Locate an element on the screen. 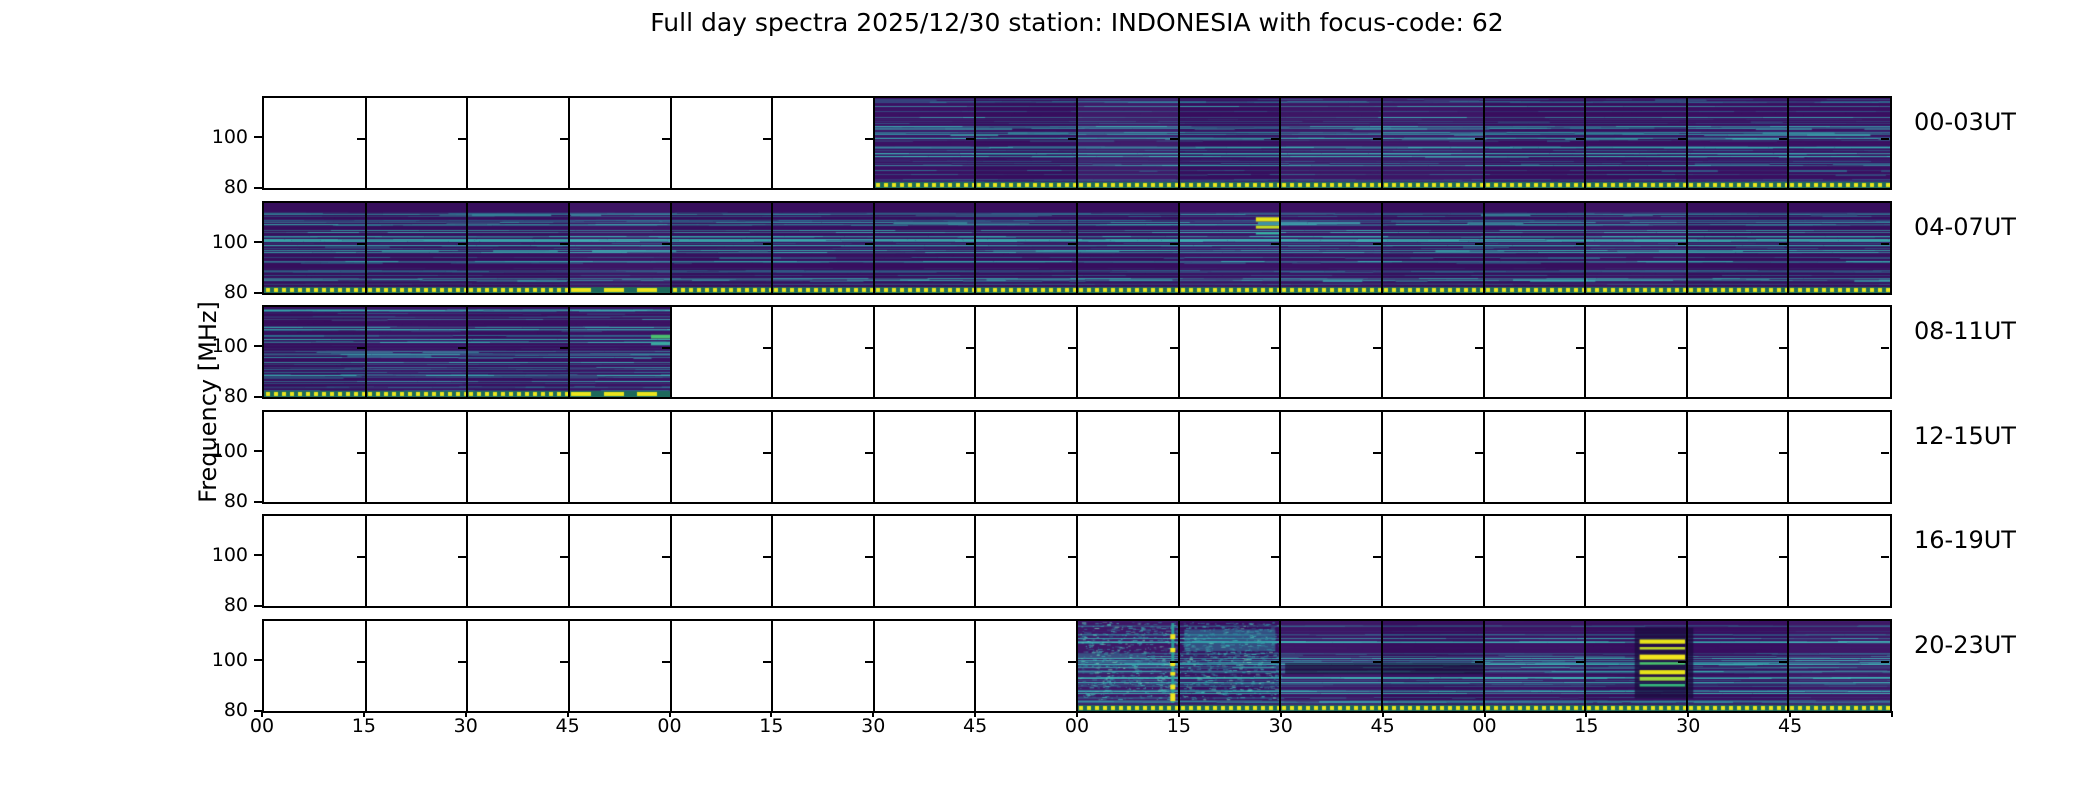  spectra-row-00-03ut is located at coordinates (1073, 143).